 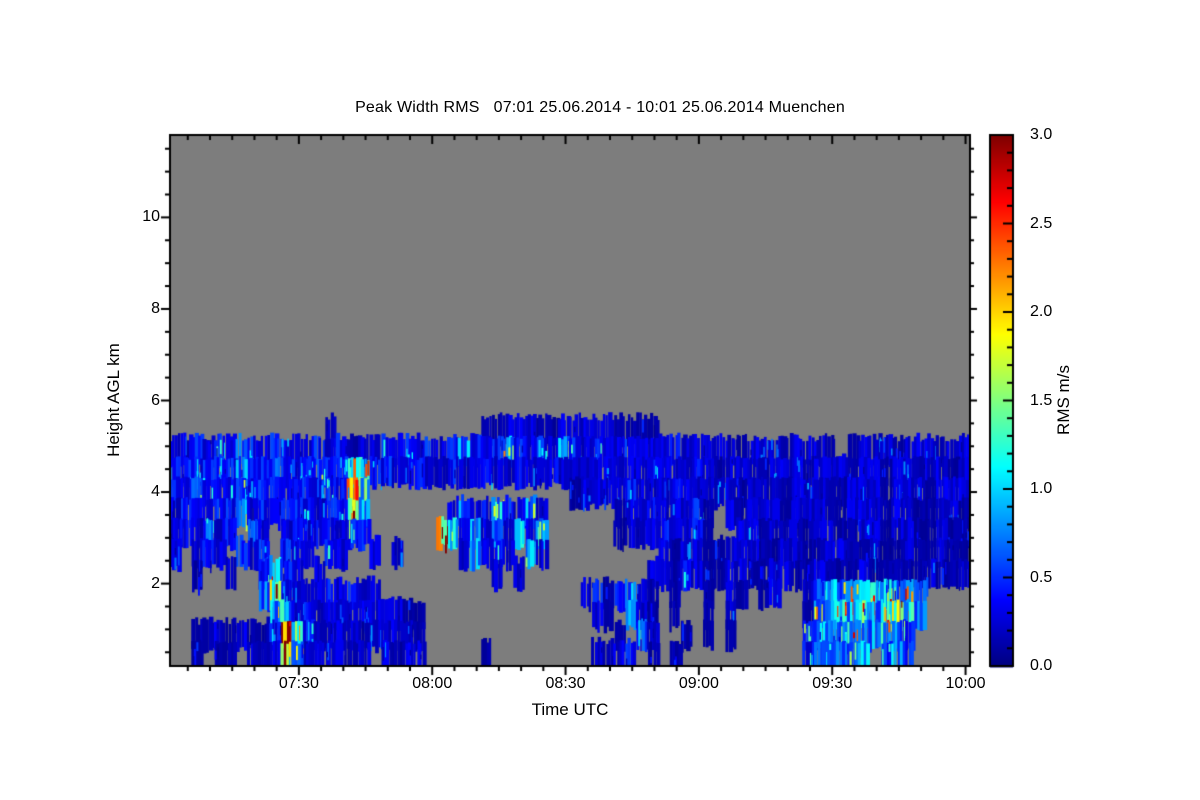 I want to click on y-tick-label: 10, so click(x=151, y=217).